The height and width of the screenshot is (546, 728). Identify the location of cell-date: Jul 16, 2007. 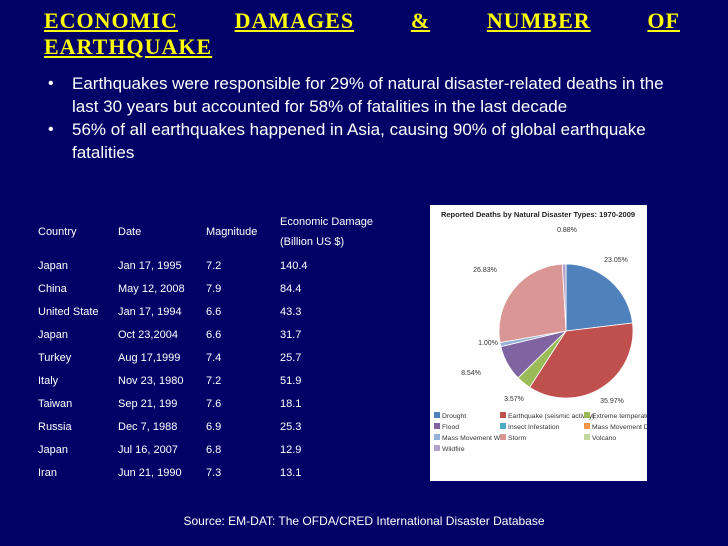
(148, 449).